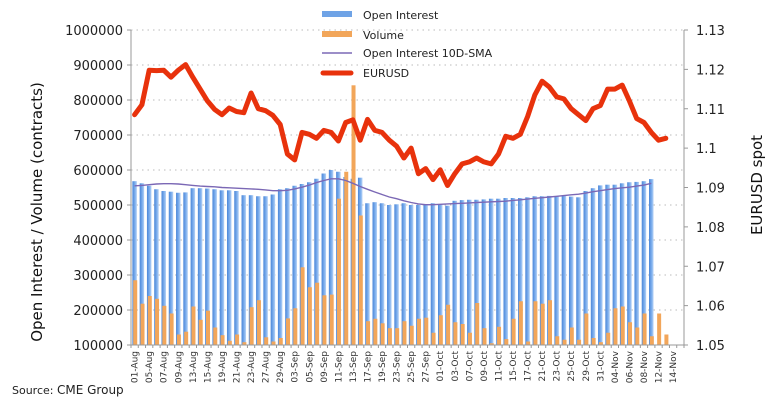 This screenshot has height=408, width=775. I want to click on right-tick-label: 1.1, so click(706, 149).